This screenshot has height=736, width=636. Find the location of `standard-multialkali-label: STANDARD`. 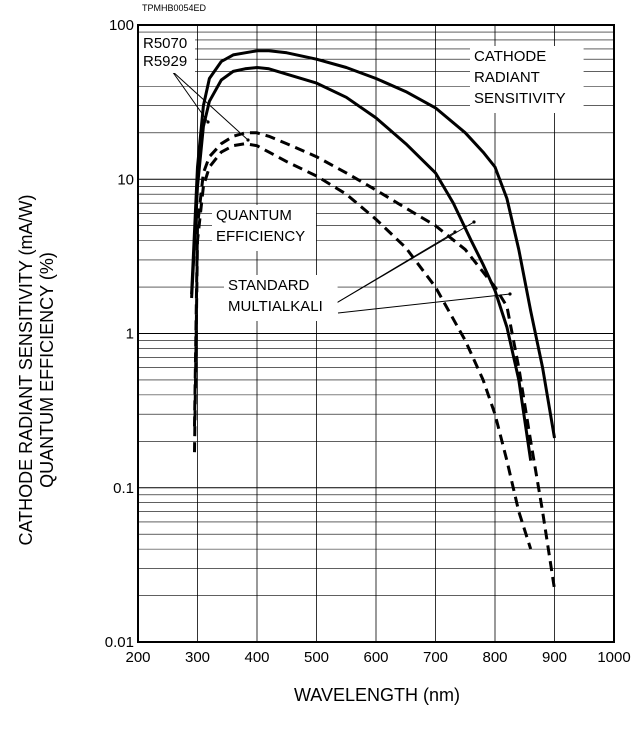

standard-multialkali-label: STANDARD is located at coordinates (269, 285).